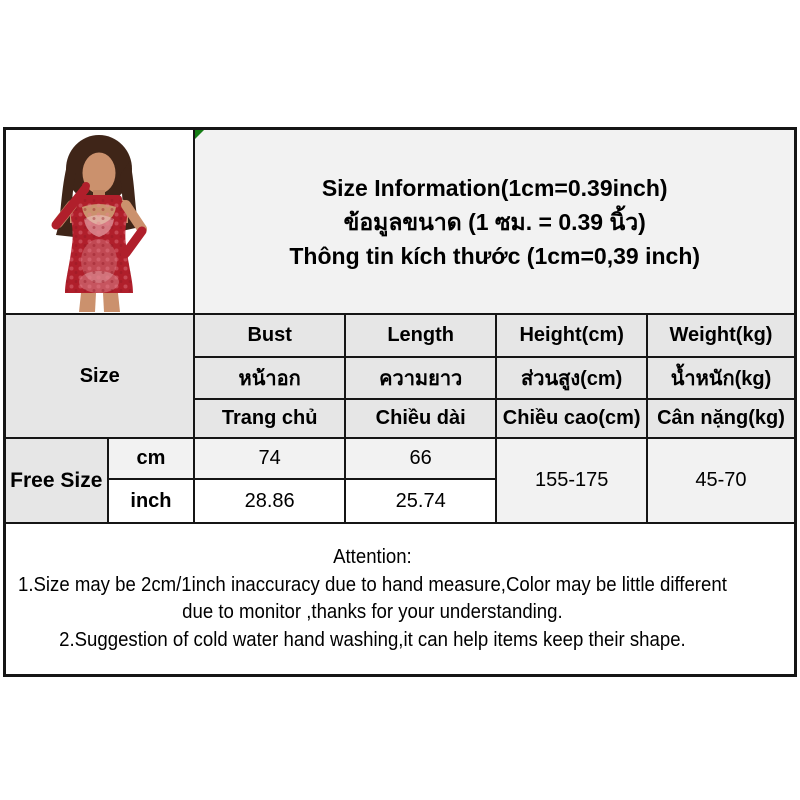 The height and width of the screenshot is (800, 800). What do you see at coordinates (269, 501) in the screenshot?
I see `bust-inch-value: 28.86` at bounding box center [269, 501].